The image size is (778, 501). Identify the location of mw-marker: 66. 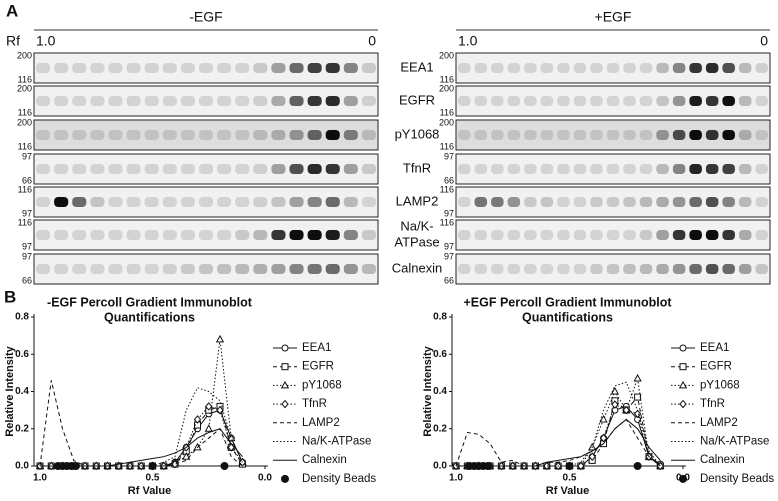
(449, 180).